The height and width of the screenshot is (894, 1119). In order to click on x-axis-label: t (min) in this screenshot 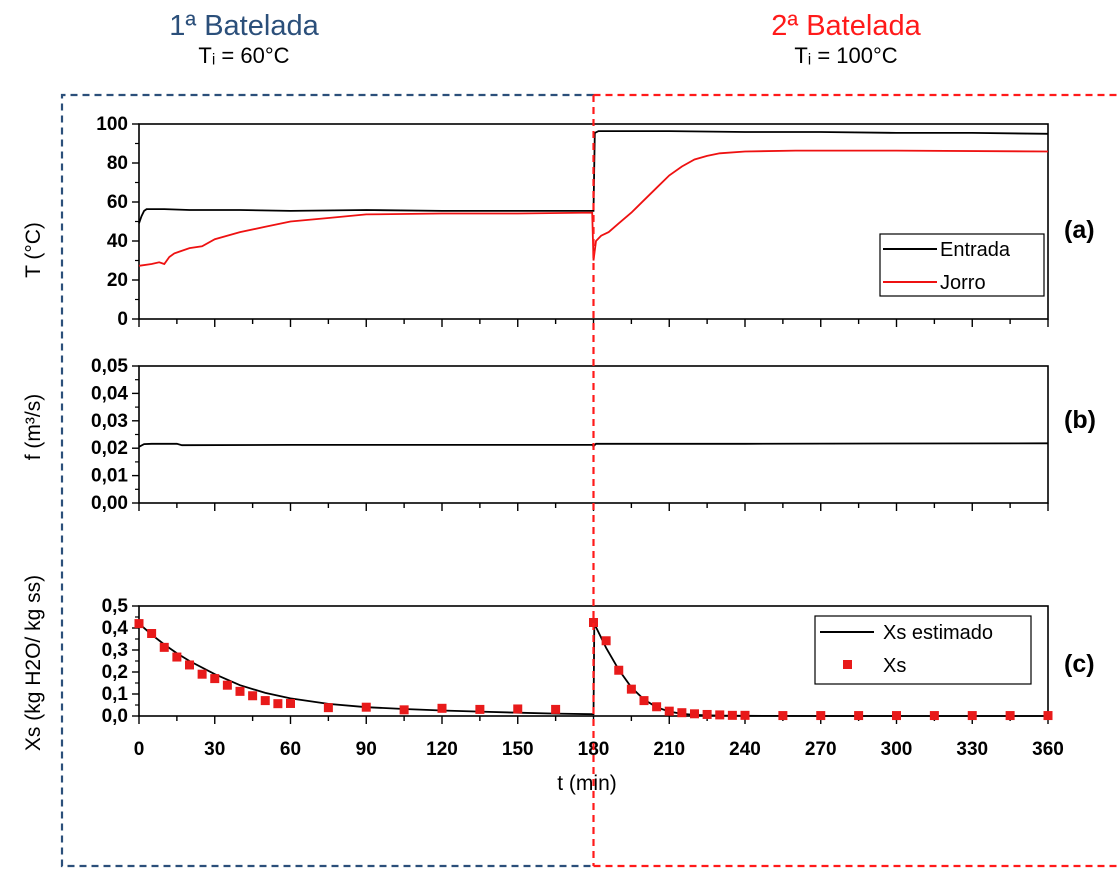, I will do `click(587, 783)`.